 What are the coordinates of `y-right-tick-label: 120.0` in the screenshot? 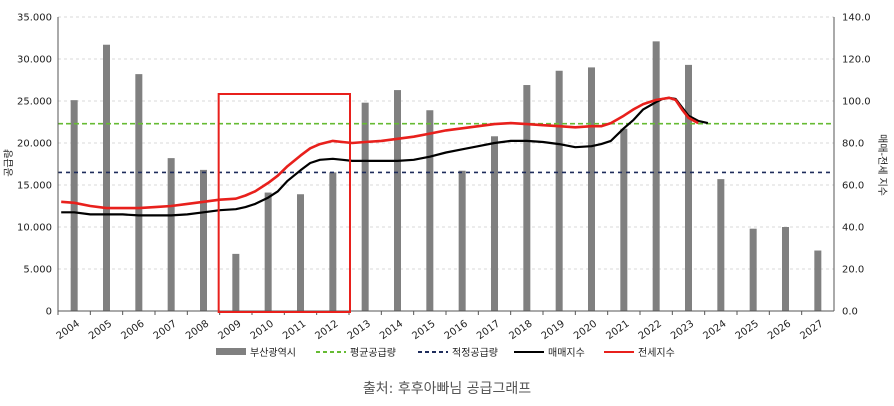 It's located at (856, 60).